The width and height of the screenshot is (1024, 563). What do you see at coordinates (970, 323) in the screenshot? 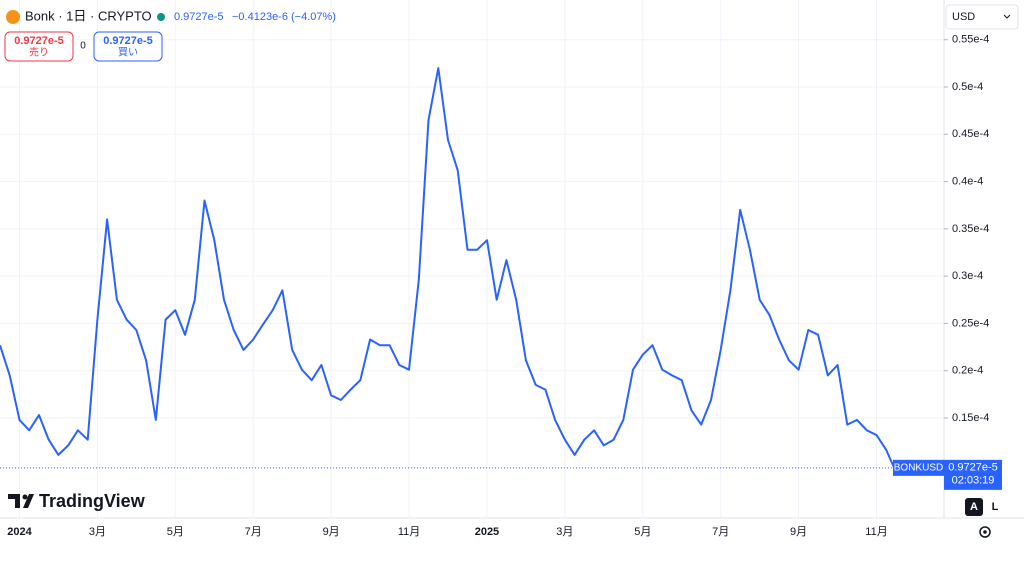
I see `y-tick-label: 0.25e-4` at bounding box center [970, 323].